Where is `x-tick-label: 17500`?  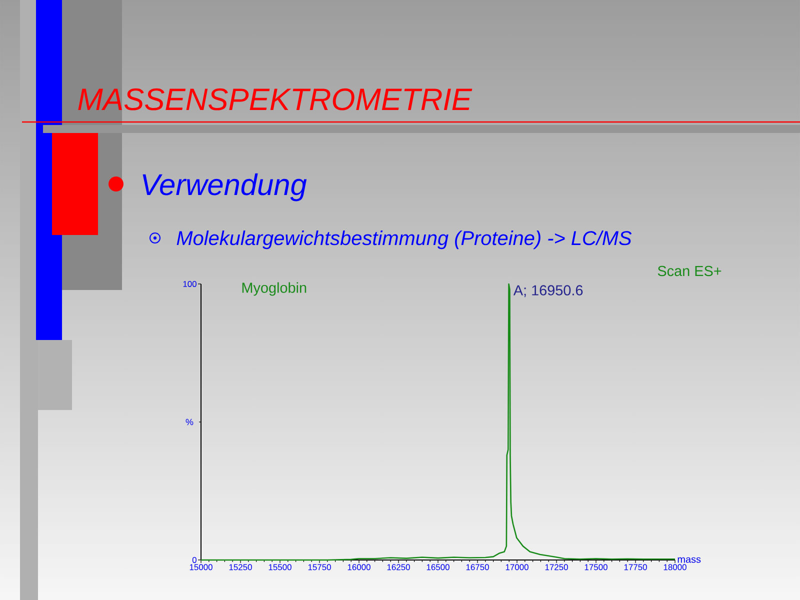 x-tick-label: 17500 is located at coordinates (596, 567).